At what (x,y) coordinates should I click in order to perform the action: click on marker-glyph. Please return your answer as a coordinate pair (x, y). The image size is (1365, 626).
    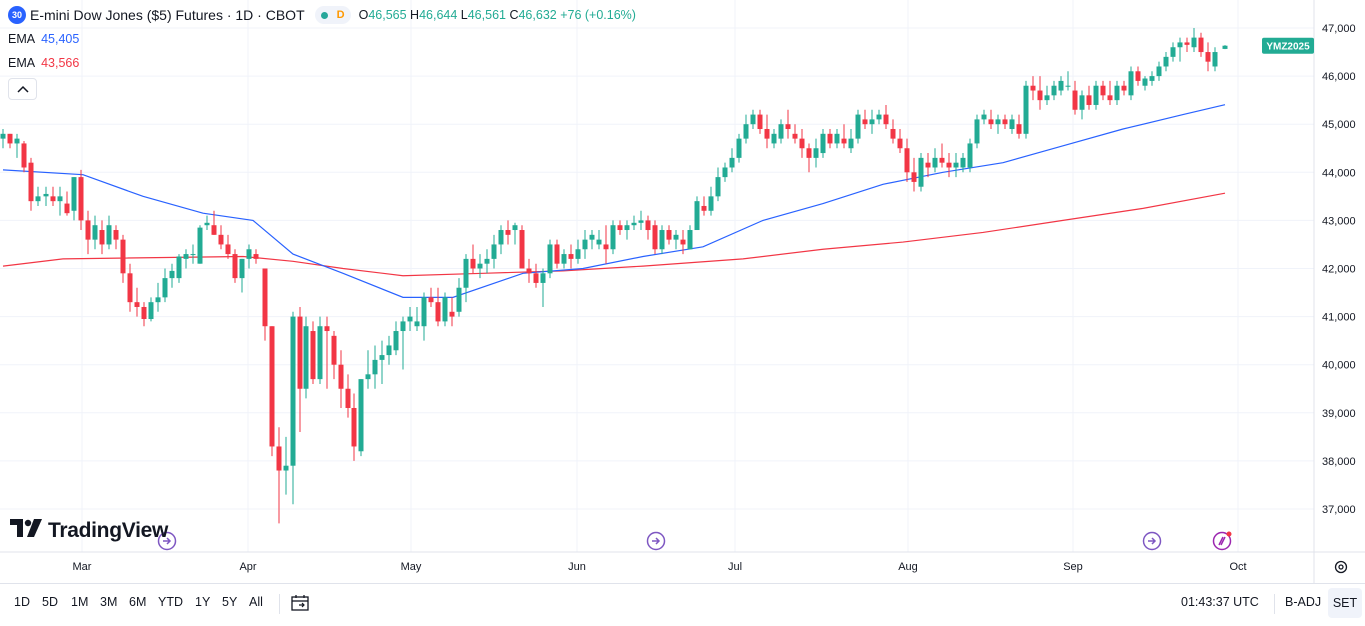
    Looking at the image, I should click on (167, 541).